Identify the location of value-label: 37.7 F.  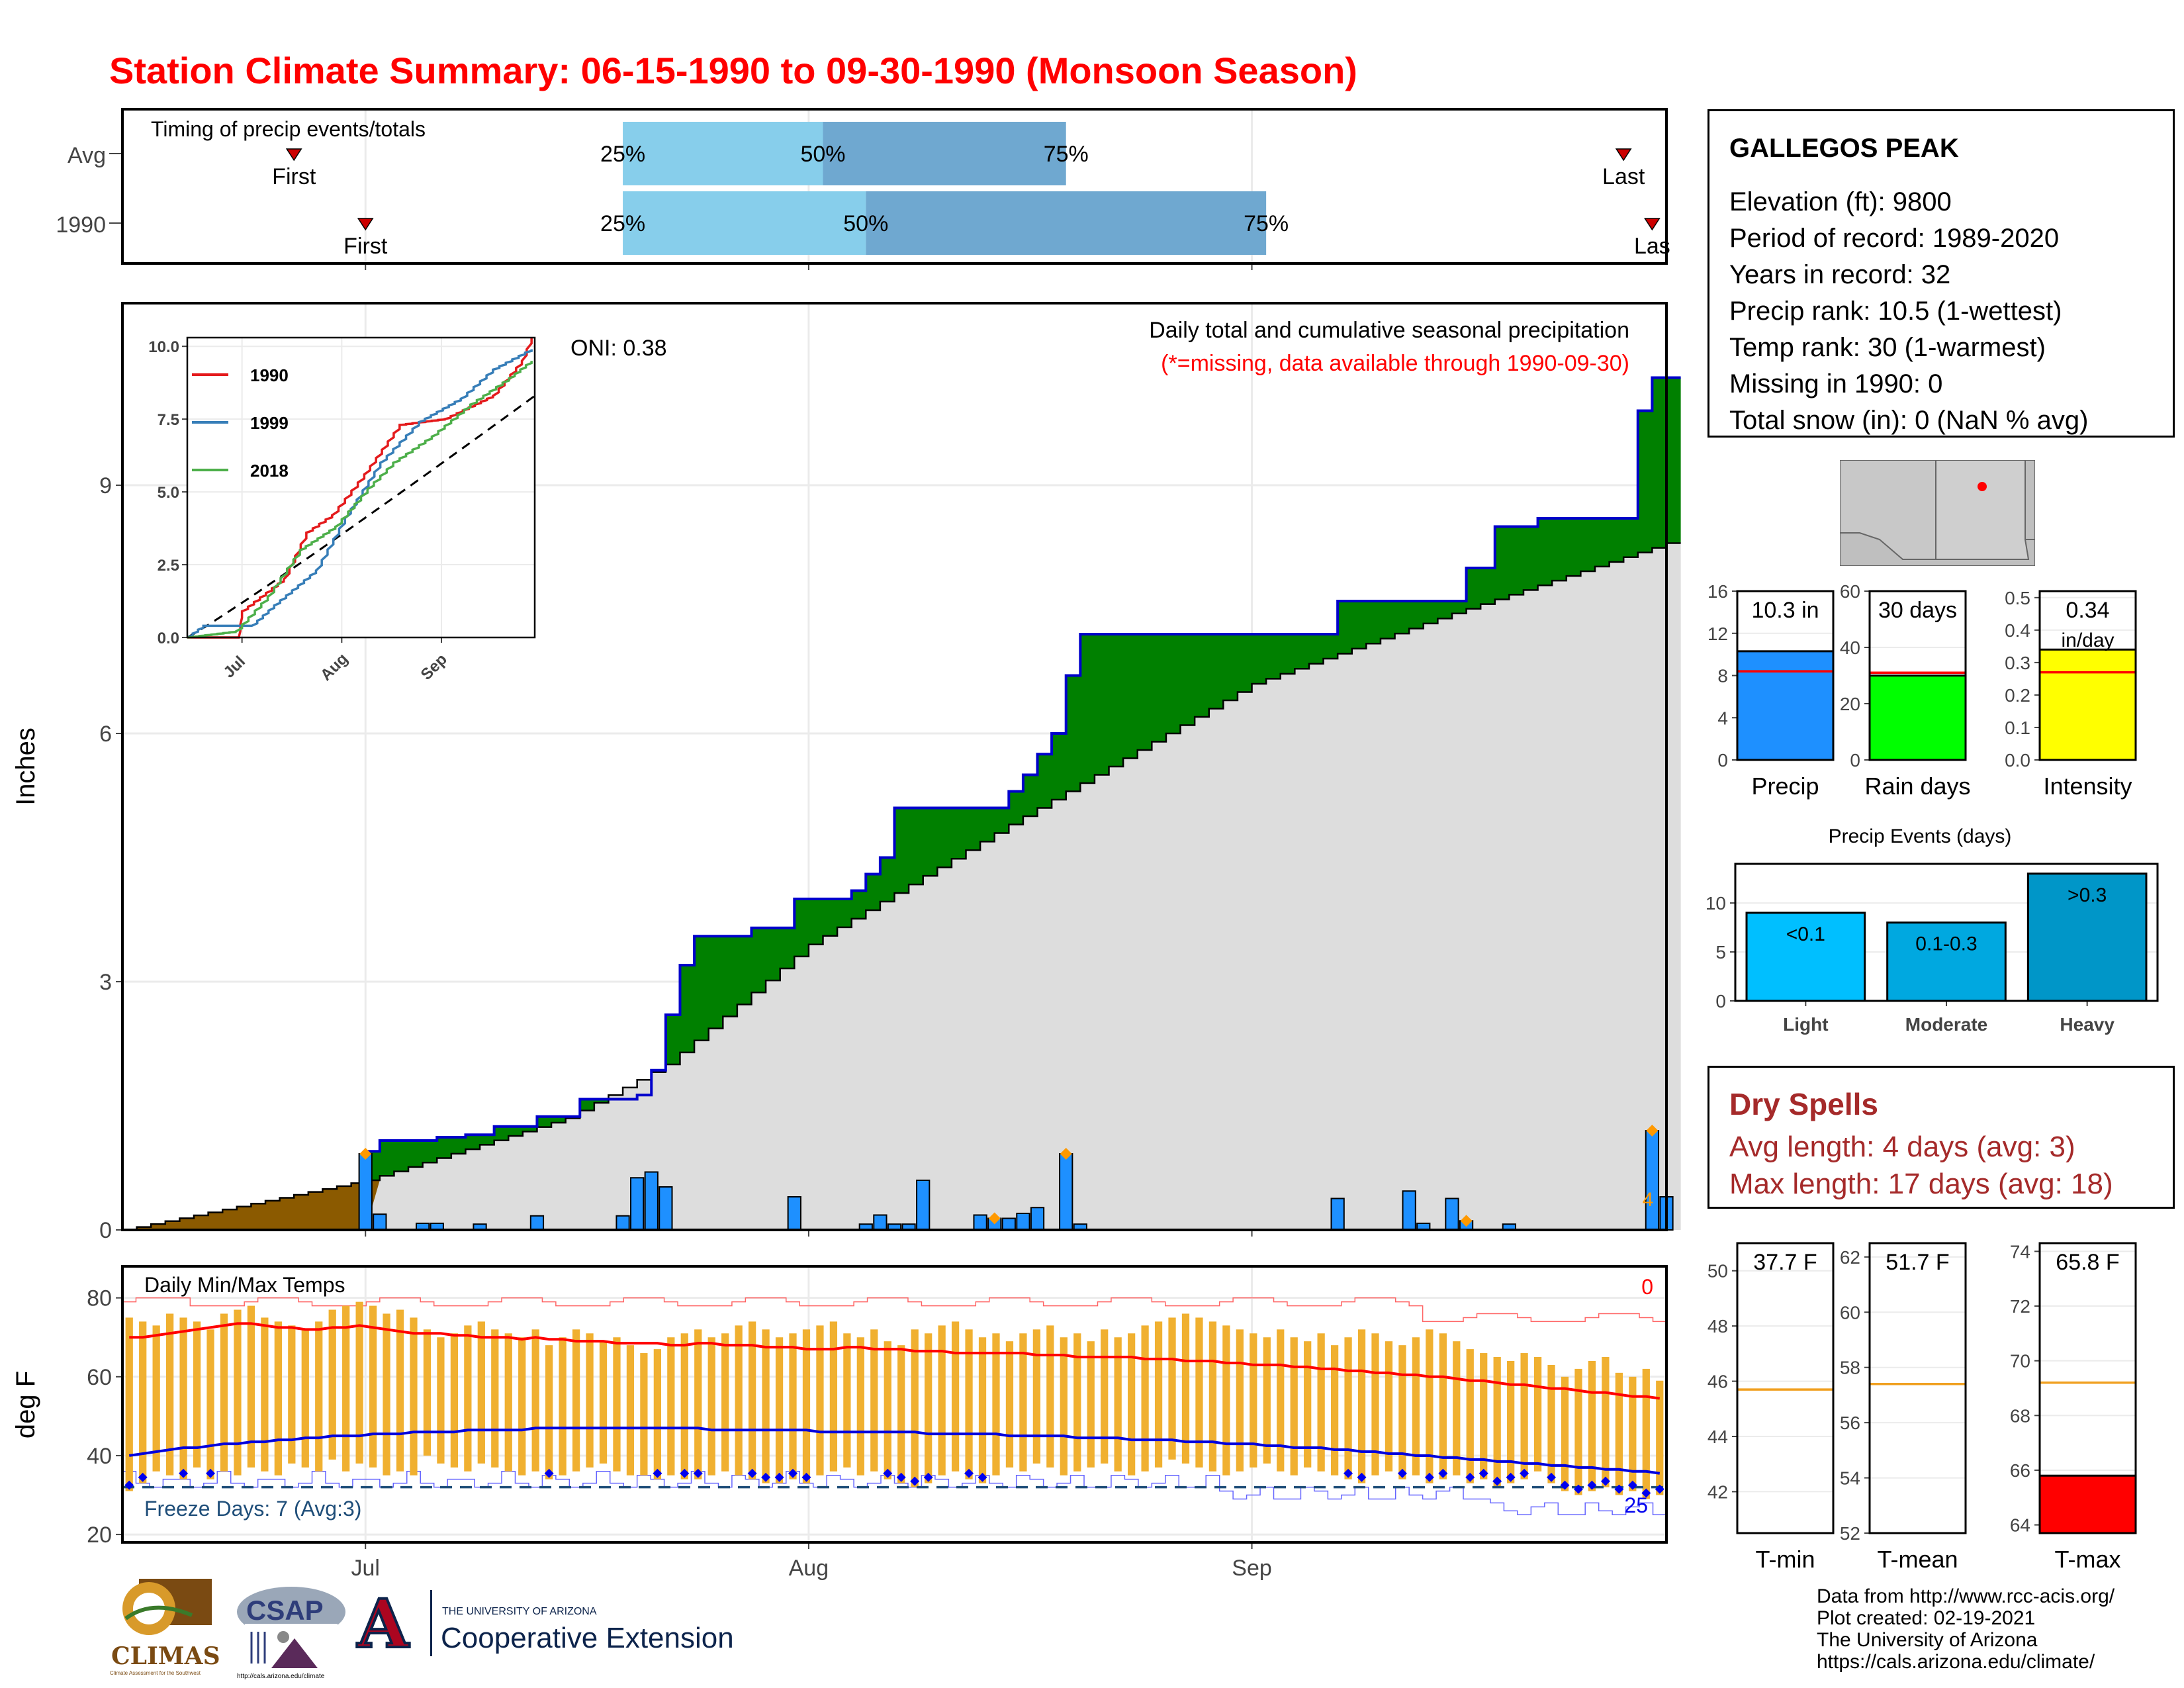
(1785, 1262).